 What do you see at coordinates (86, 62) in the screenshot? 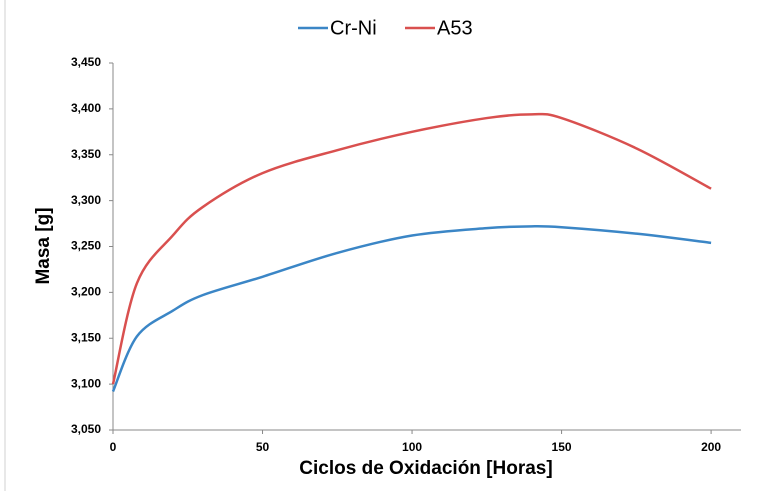
I see `y-tick-label: 3,450` at bounding box center [86, 62].